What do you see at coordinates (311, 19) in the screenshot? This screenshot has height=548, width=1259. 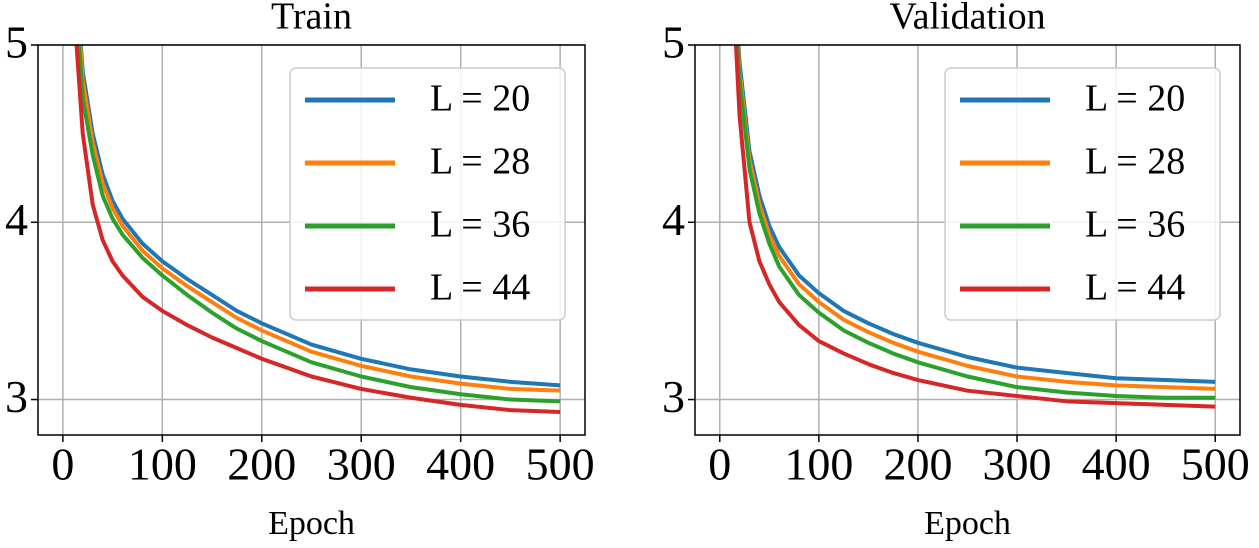 I see `chart-title: Train` at bounding box center [311, 19].